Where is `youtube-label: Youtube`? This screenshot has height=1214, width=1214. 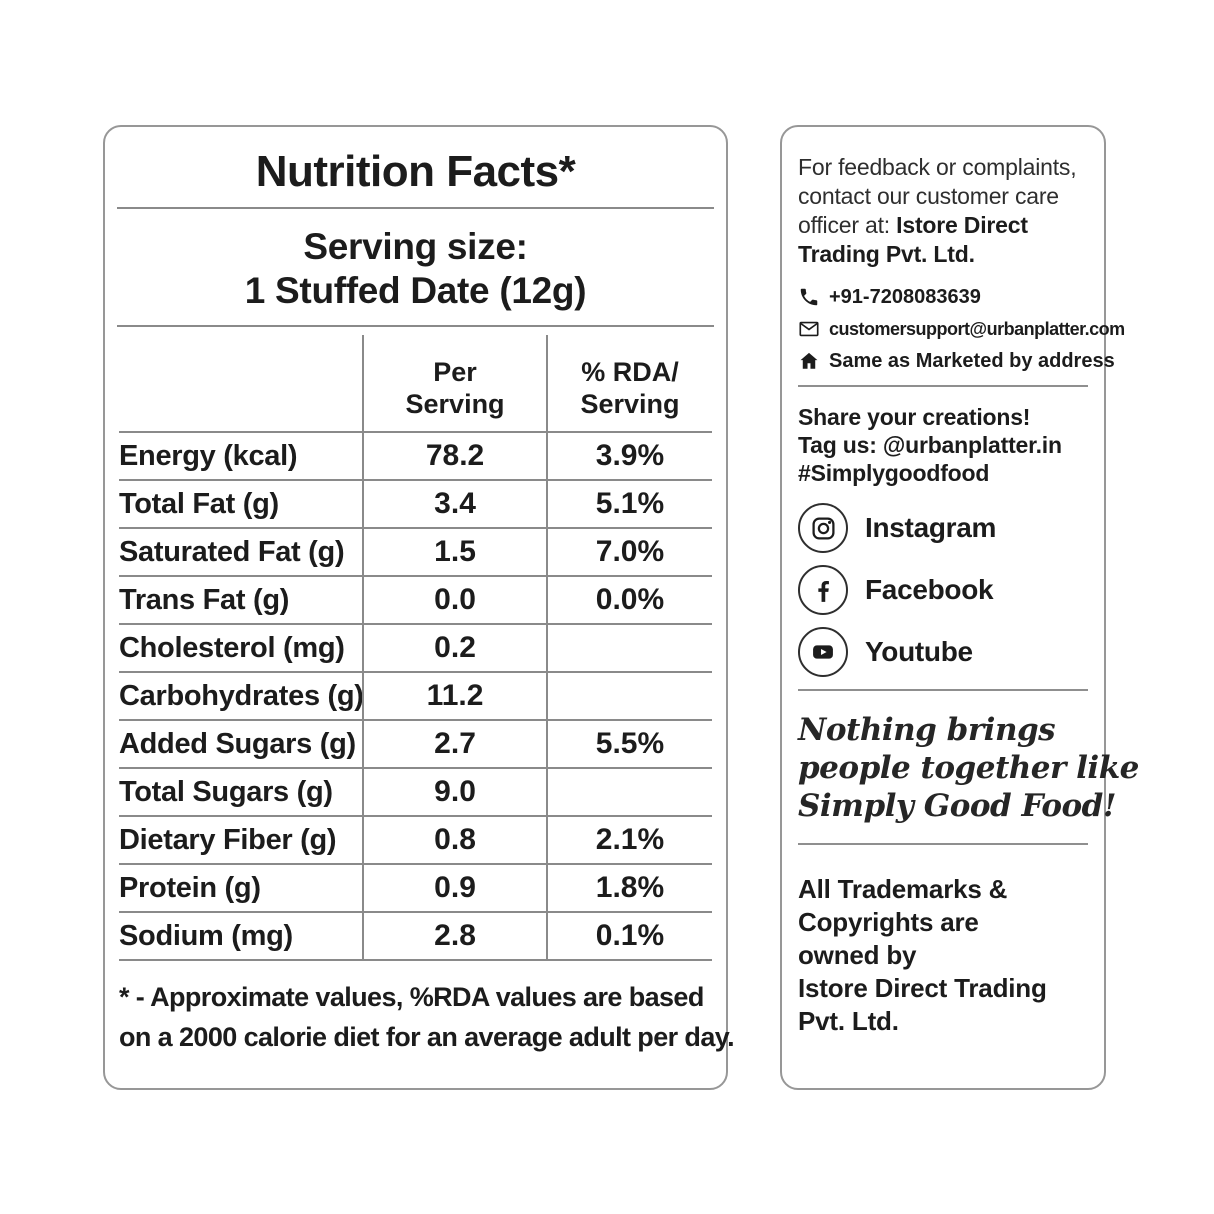
youtube-label: Youtube is located at coordinates (919, 651).